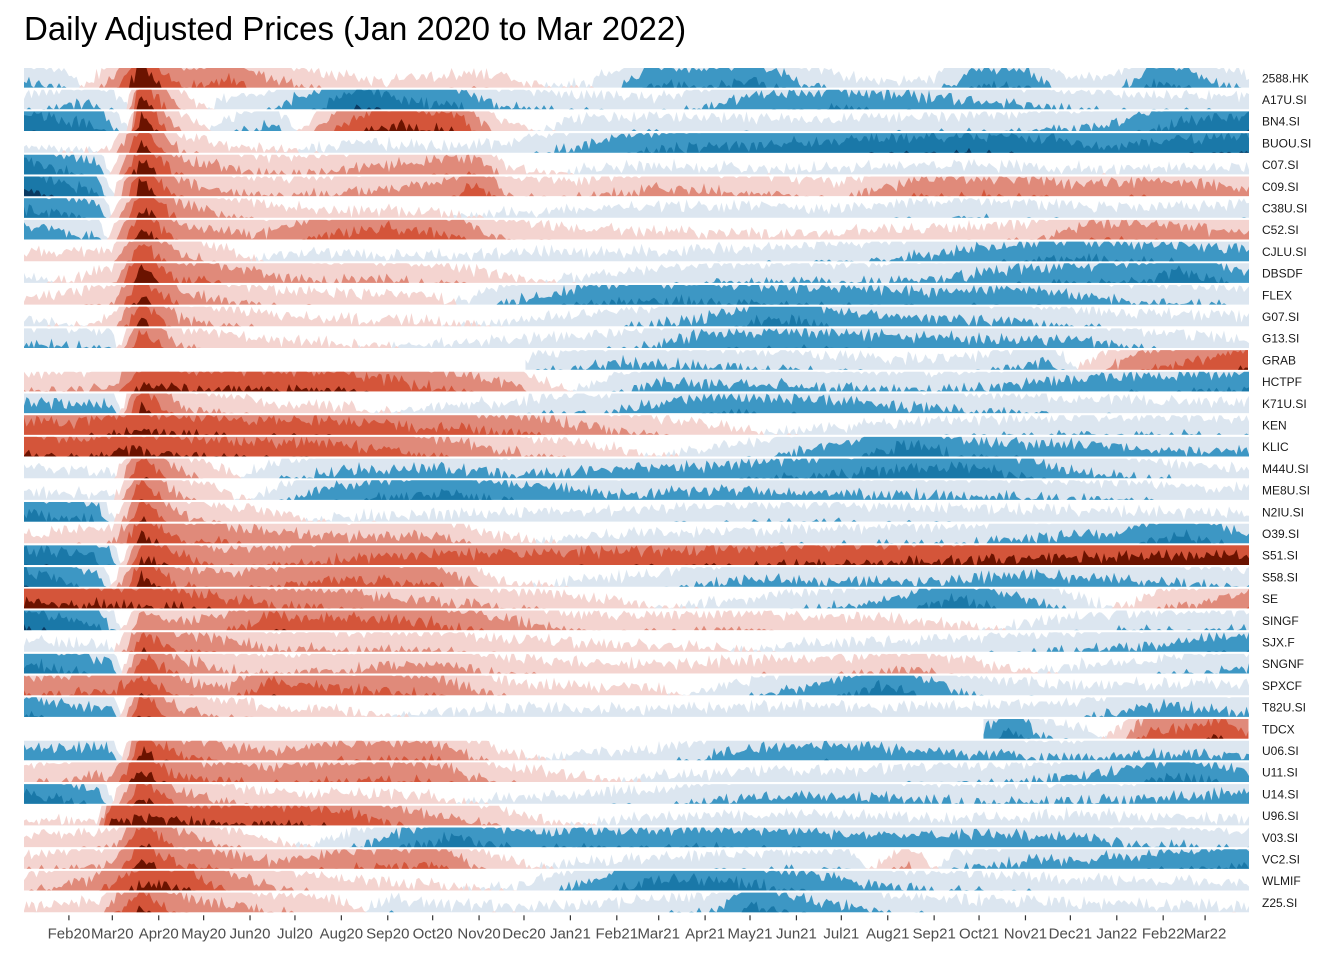 Image resolution: width=1344 pixels, height=960 pixels. What do you see at coordinates (1275, 447) in the screenshot?
I see `row-label: KLIC` at bounding box center [1275, 447].